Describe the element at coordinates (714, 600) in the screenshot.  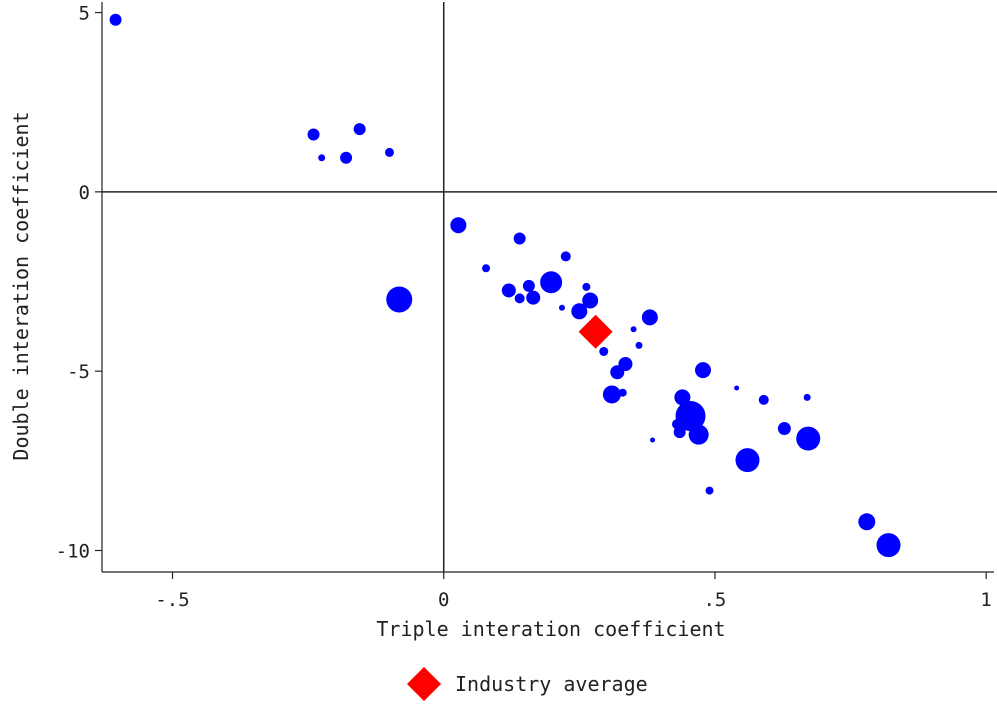
I see `x-tick-label: .5` at that location.